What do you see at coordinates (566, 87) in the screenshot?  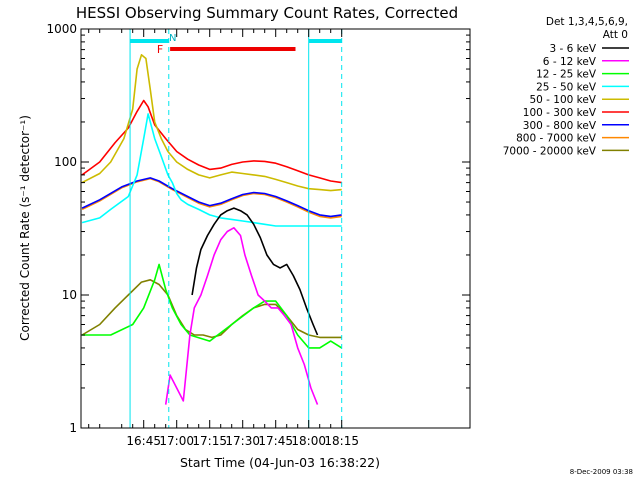 I see `legend-label: 25 - 50 keV` at bounding box center [566, 87].